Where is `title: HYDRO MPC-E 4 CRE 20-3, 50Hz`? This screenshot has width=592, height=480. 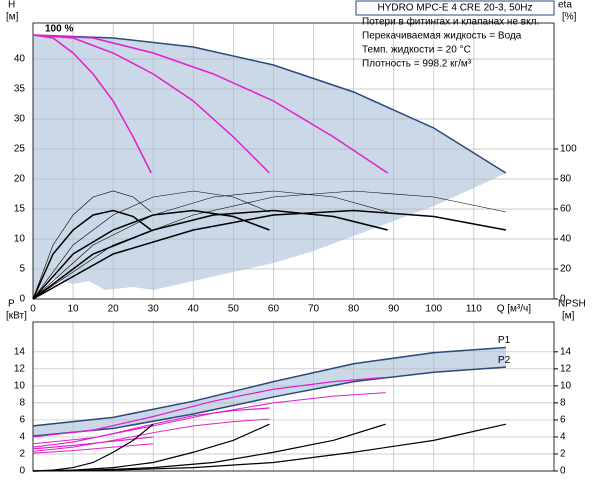
title: HYDRO MPC-E 4 CRE 20-3, 50Hz is located at coordinates (454, 8).